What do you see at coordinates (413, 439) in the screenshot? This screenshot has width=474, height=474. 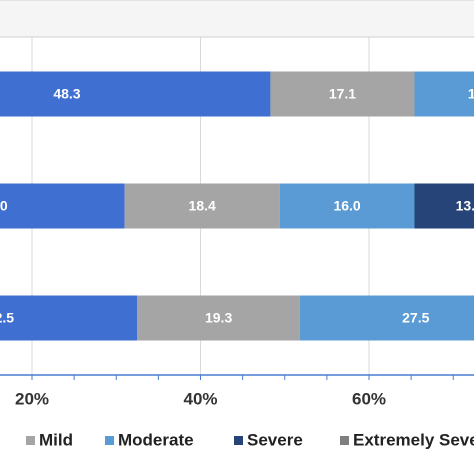 I see `legend-label: Extremely Severe` at bounding box center [413, 439].